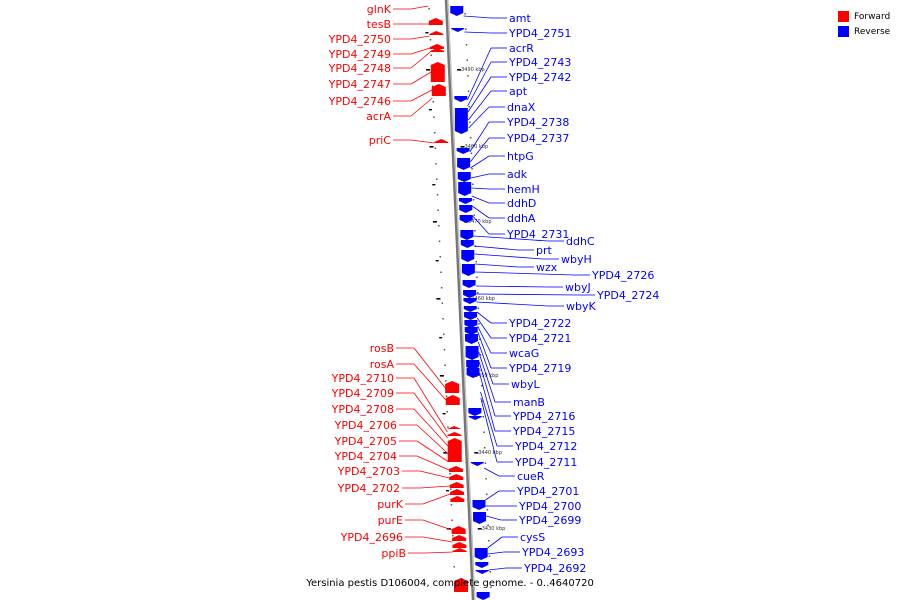  I want to click on reverse-gene-label: YPD4_2711, so click(545, 462).